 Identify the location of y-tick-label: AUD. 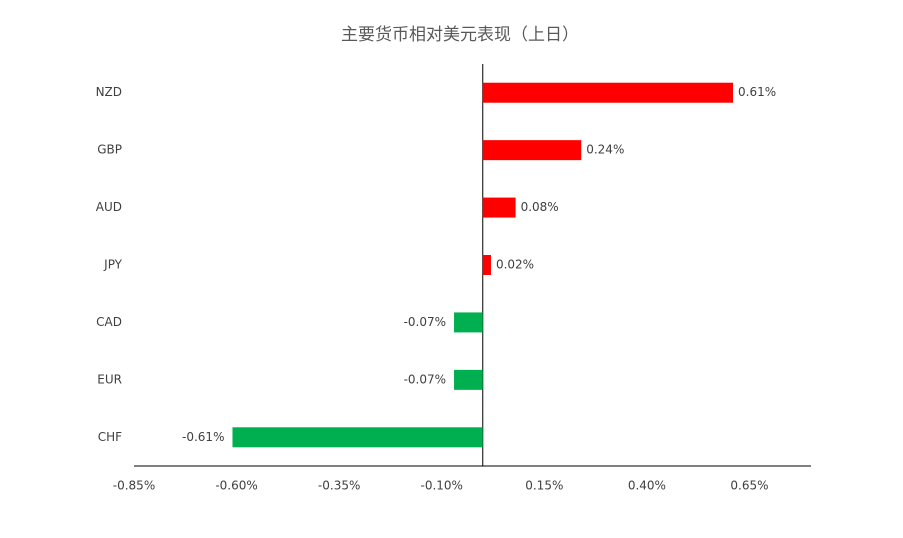
(109, 207).